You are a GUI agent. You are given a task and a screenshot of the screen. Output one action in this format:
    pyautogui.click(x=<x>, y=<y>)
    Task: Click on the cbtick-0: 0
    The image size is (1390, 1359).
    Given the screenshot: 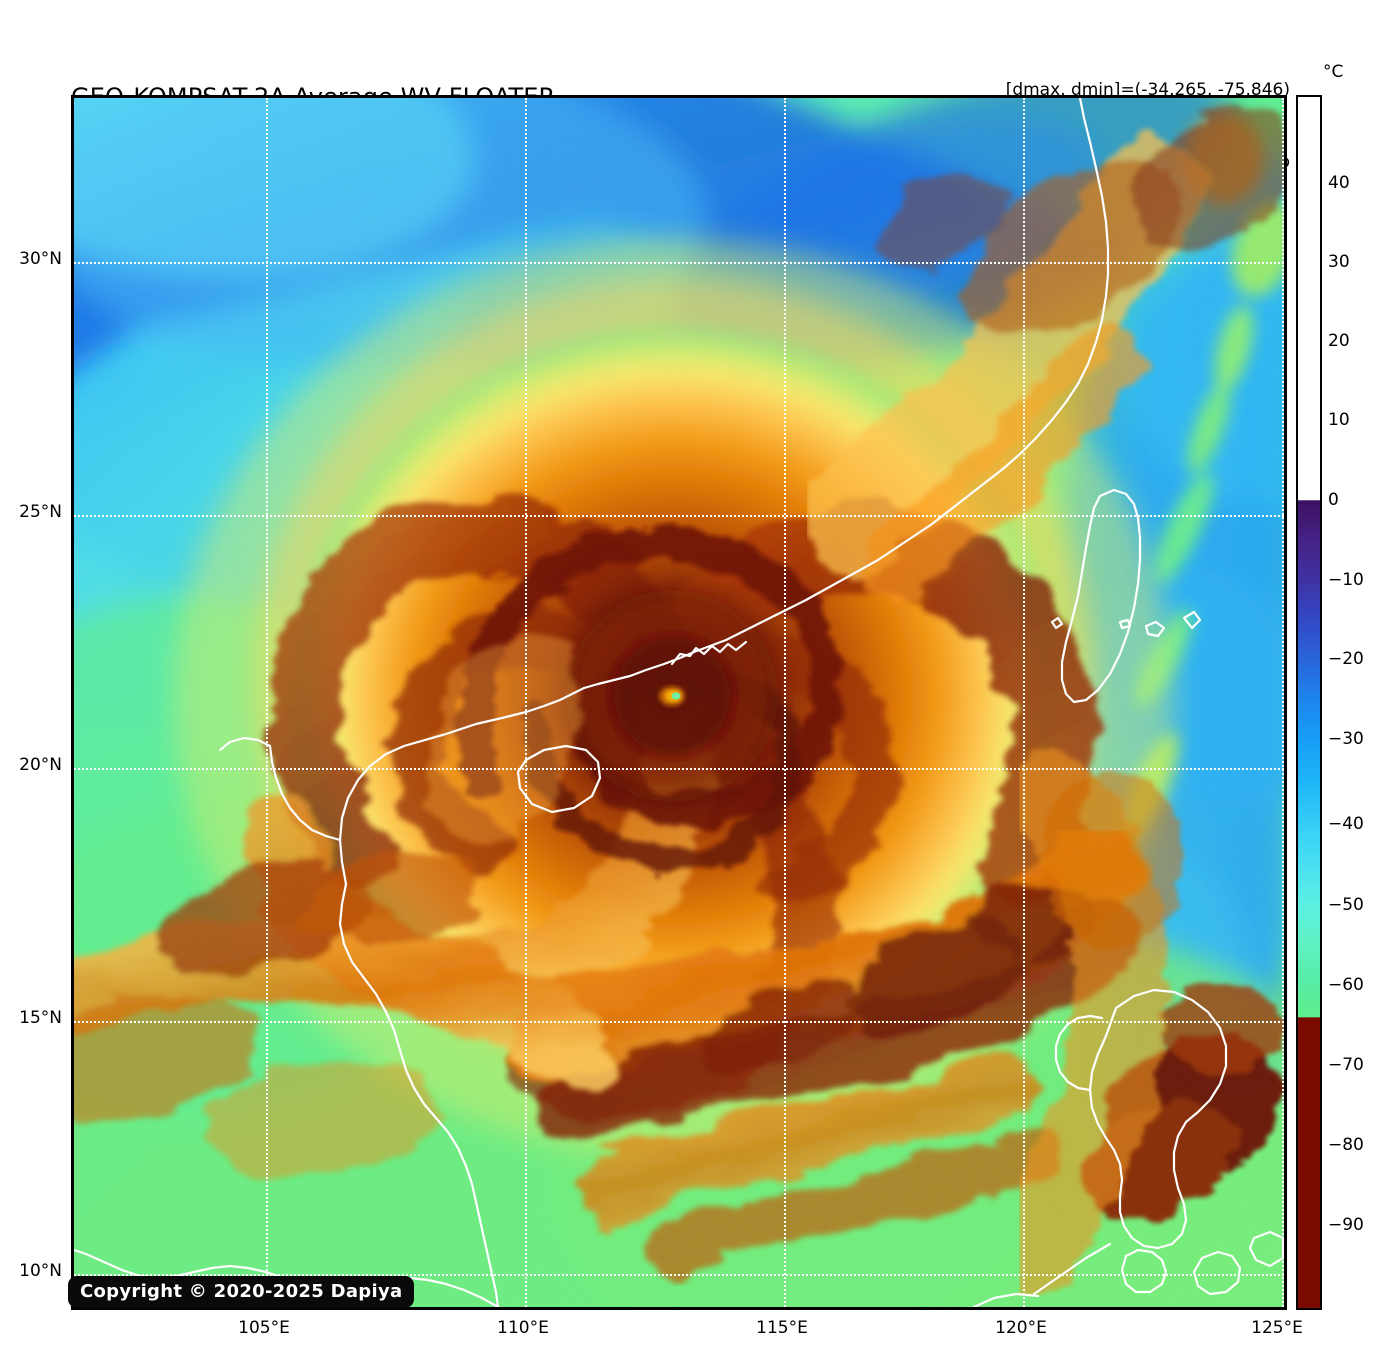 What is the action you would take?
    pyautogui.click(x=1333, y=500)
    